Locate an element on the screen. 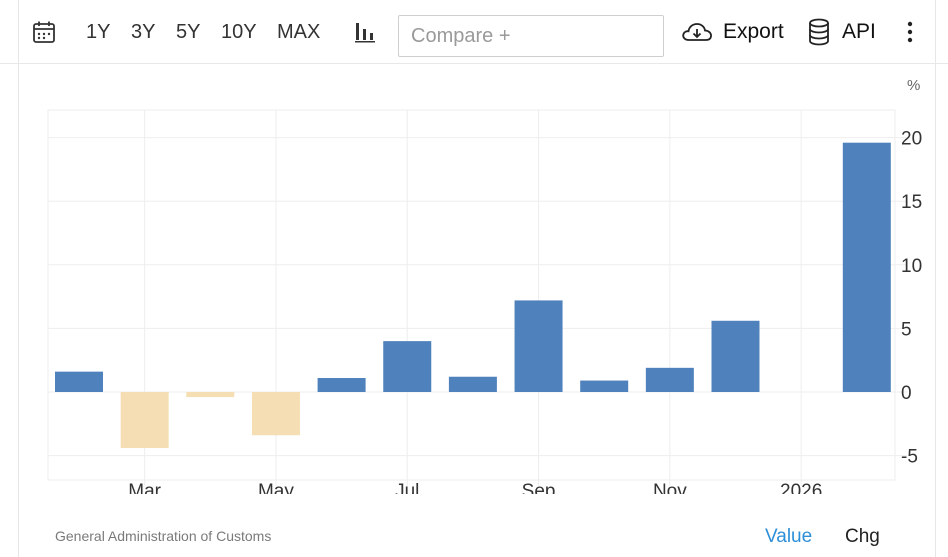 The height and width of the screenshot is (557, 948). y-unit-label: % is located at coordinates (913, 85).